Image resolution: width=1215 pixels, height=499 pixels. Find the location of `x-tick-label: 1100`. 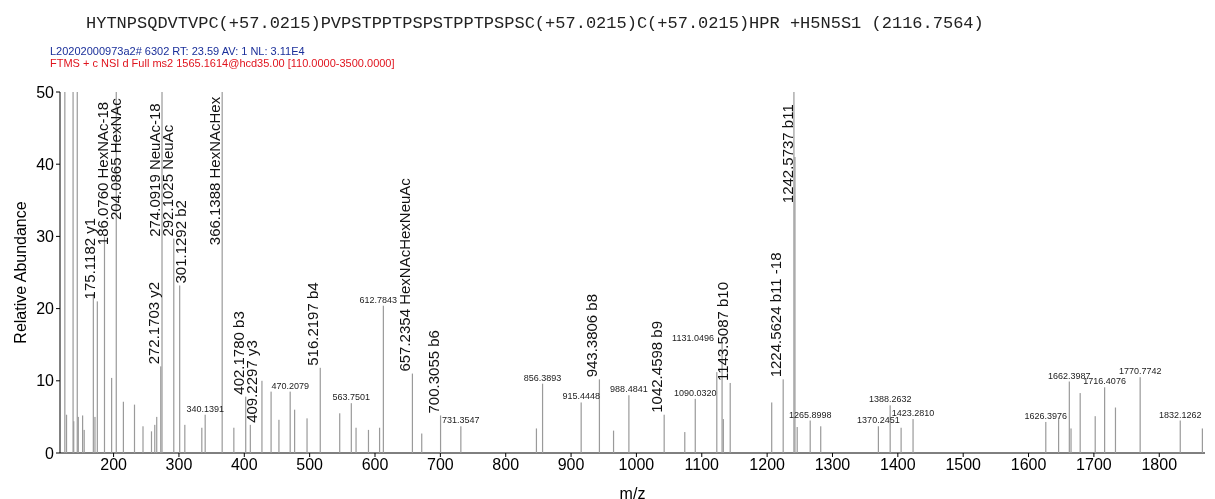

x-tick-label: 1100 is located at coordinates (702, 465).